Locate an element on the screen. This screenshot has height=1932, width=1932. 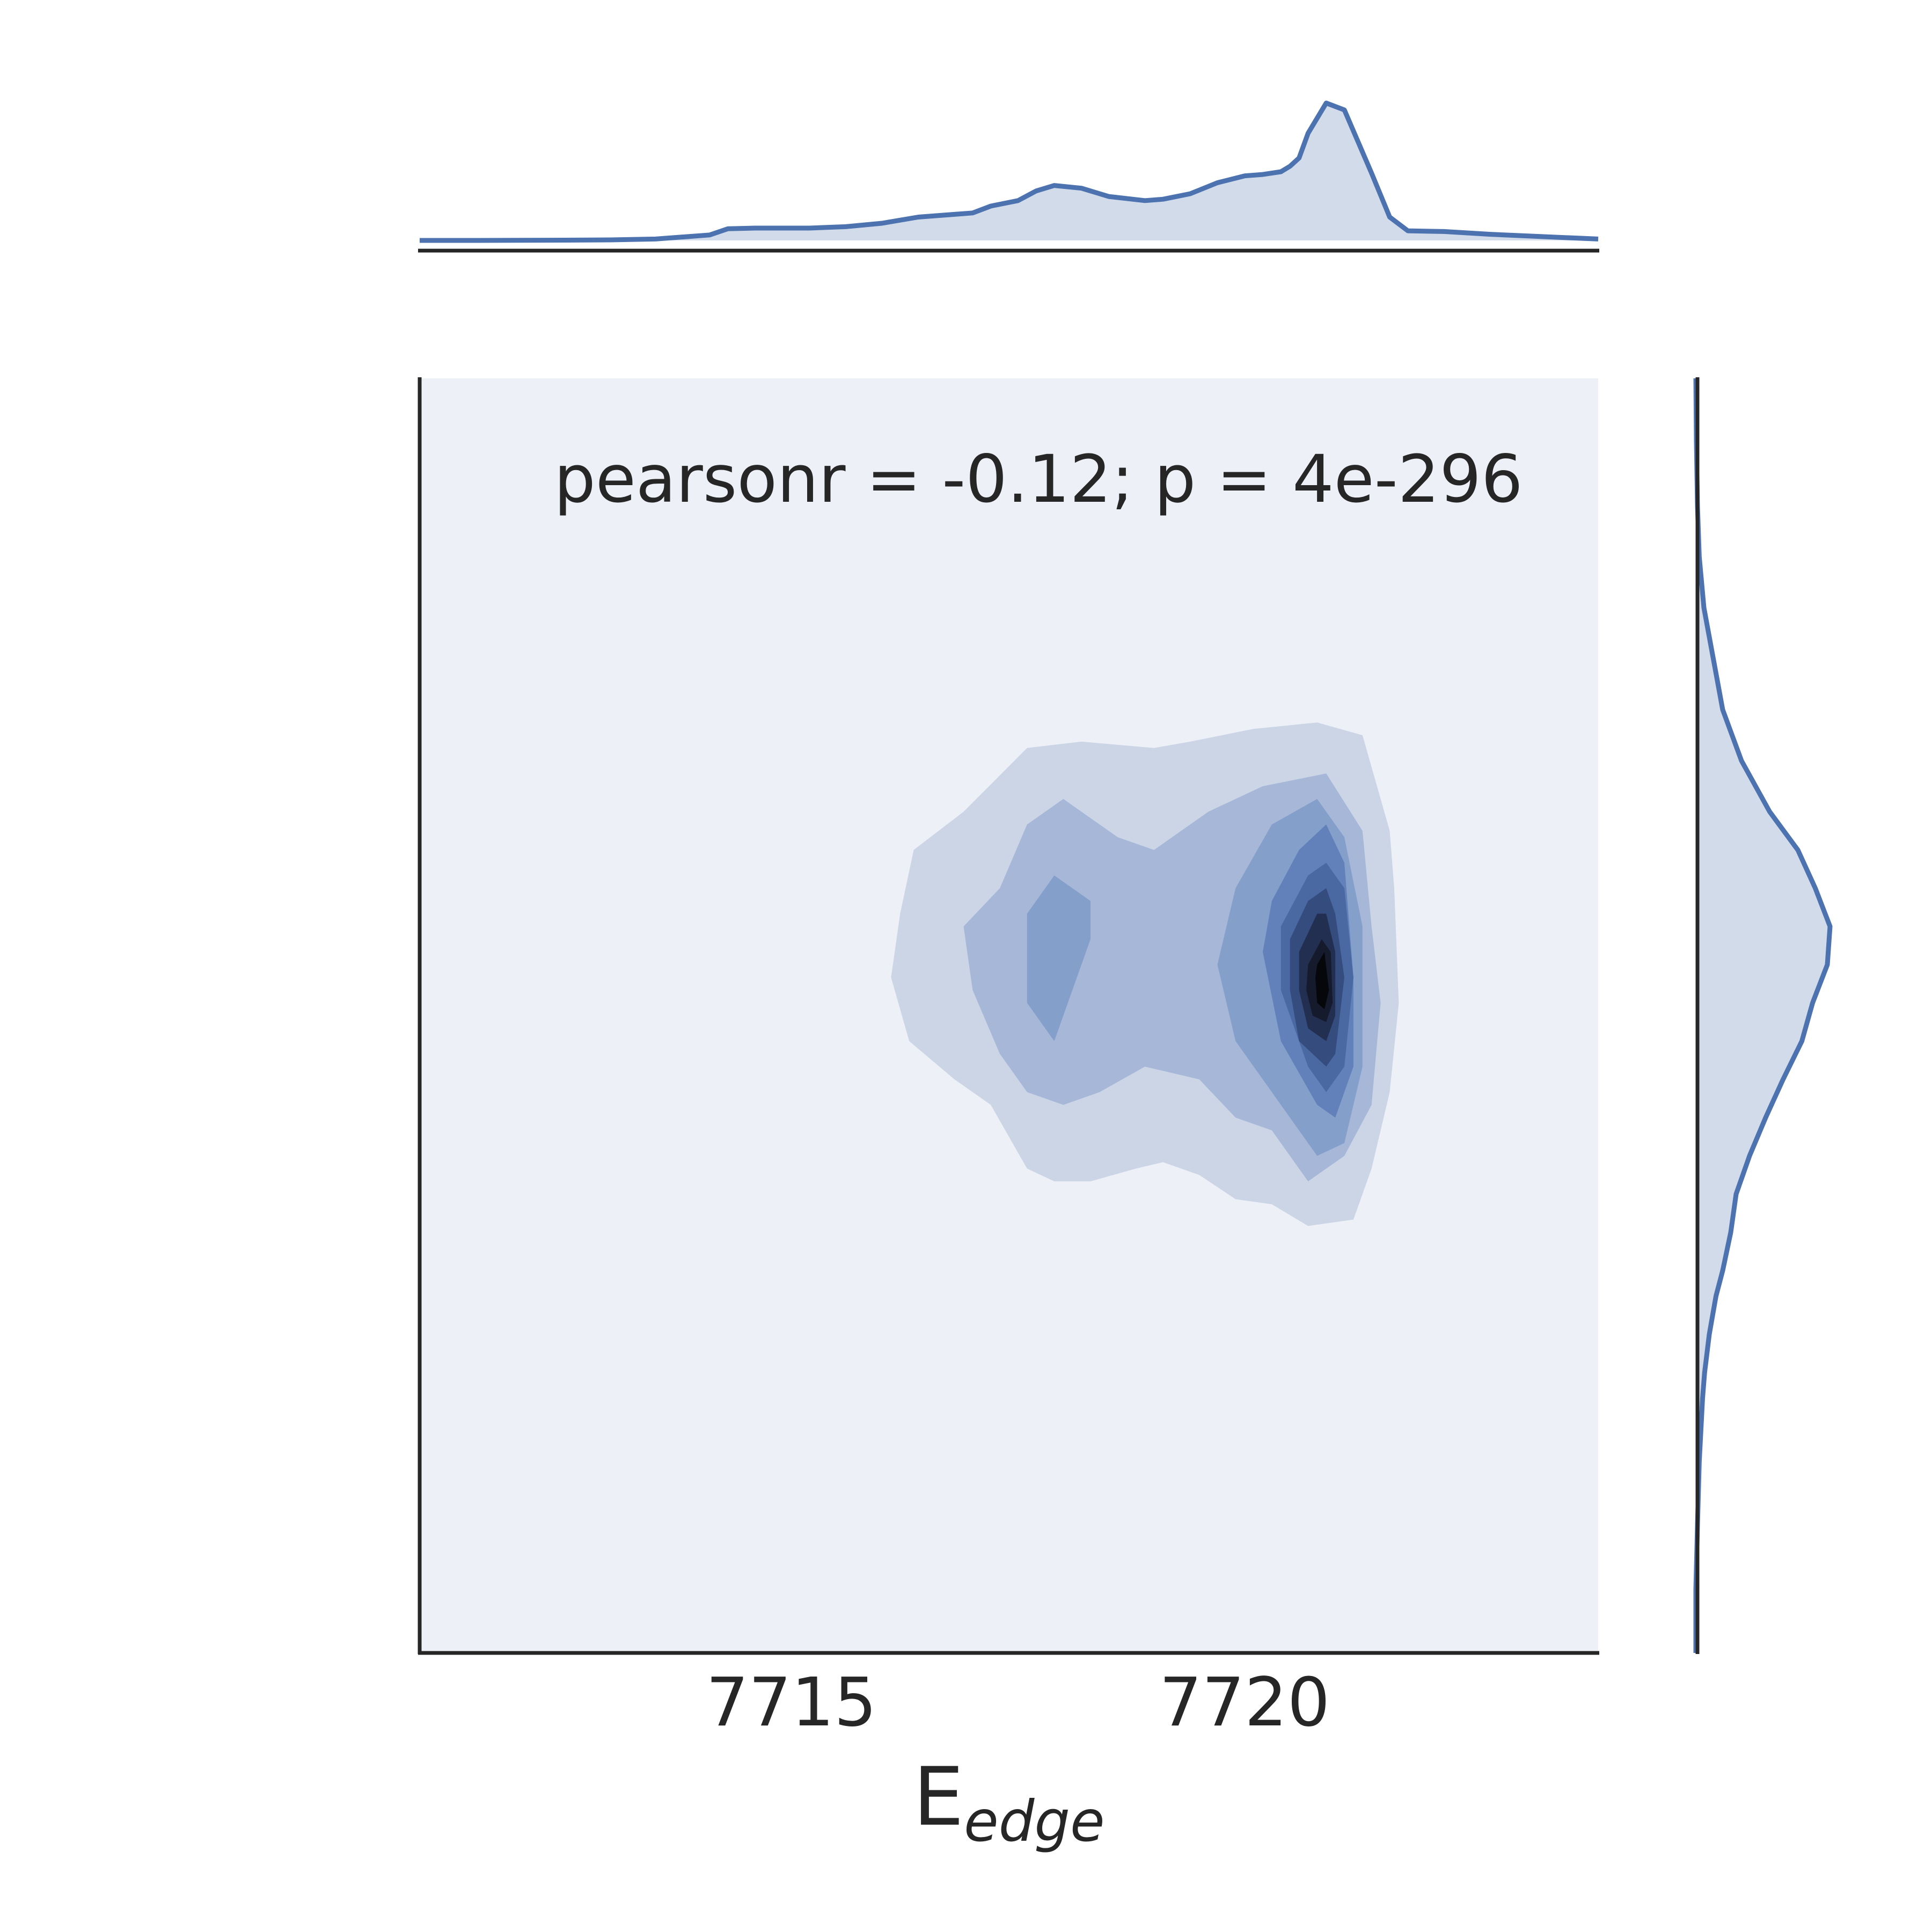
annotation-text: pearsonr = -0.12; p = 4e-296 is located at coordinates (1038, 479).